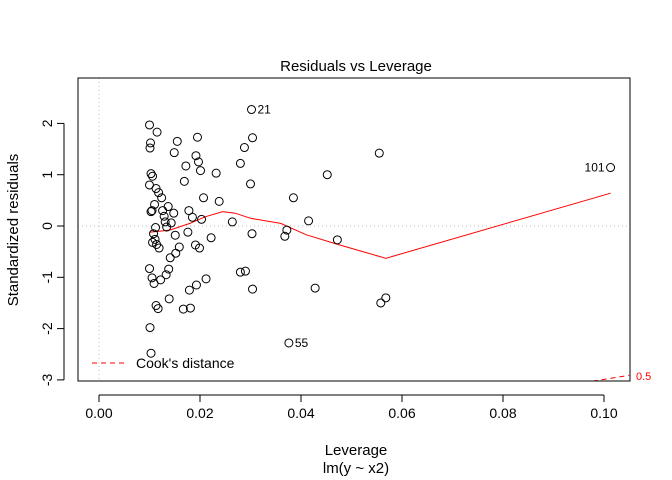  I want to click on smoother-layer, so click(380, 225).